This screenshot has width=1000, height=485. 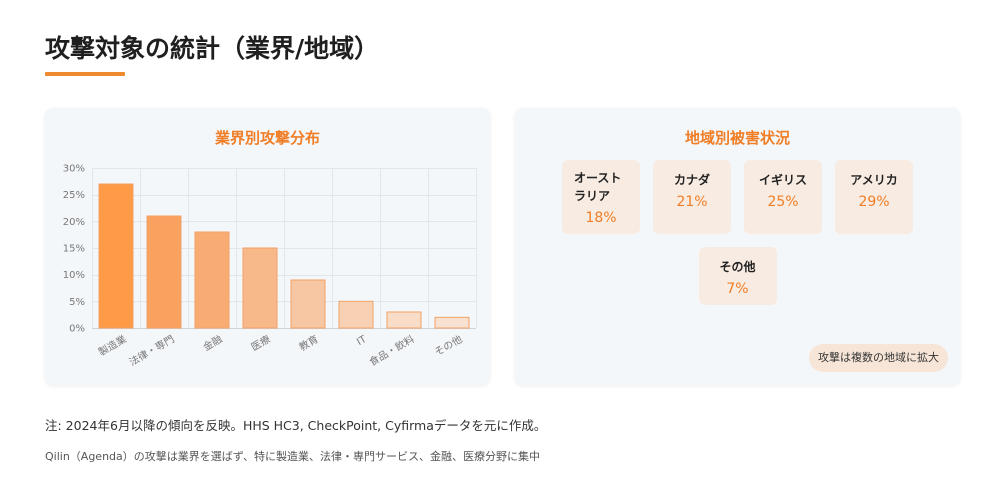 I want to click on category-label: 製造業, so click(x=112, y=345).